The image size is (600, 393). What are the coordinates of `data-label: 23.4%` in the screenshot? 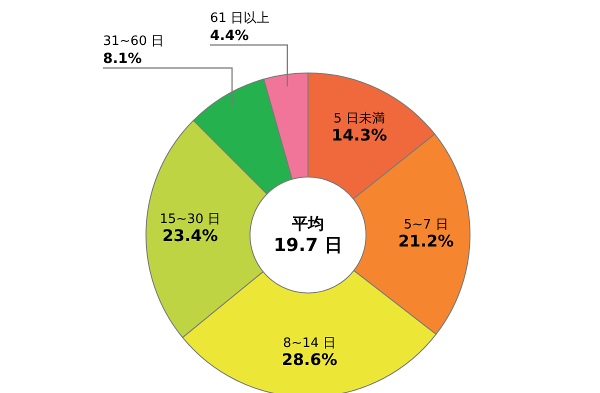 It's located at (190, 236).